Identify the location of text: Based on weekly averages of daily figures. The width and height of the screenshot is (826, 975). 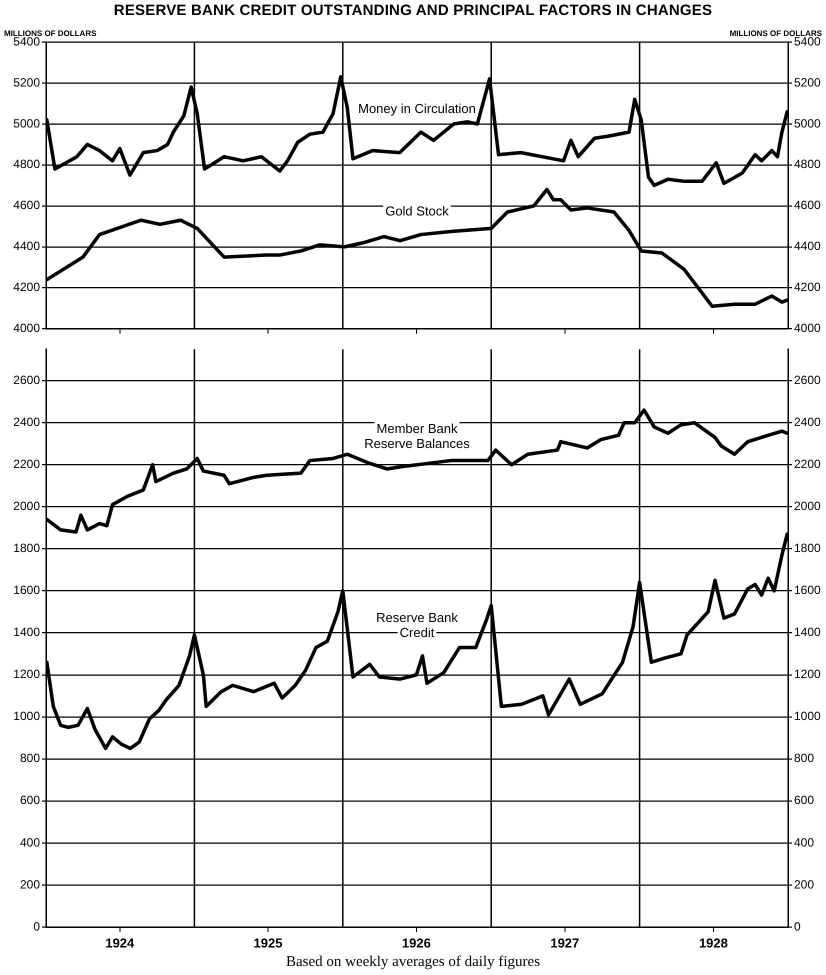
(413, 962).